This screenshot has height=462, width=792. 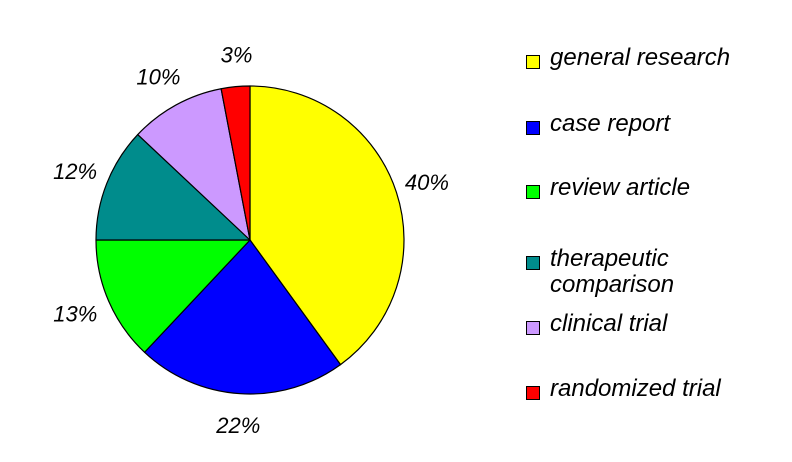 What do you see at coordinates (427, 182) in the screenshot?
I see `percentage-label: 40%` at bounding box center [427, 182].